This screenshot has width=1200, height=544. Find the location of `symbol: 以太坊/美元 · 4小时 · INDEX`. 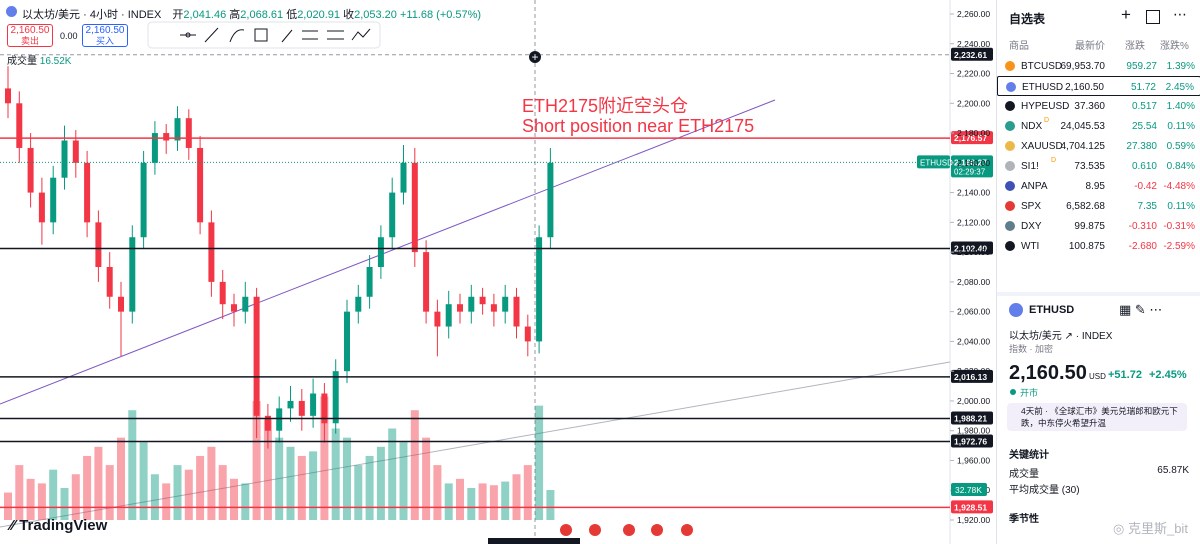

symbol: 以太坊/美元 · 4小时 · INDEX is located at coordinates (92, 15).